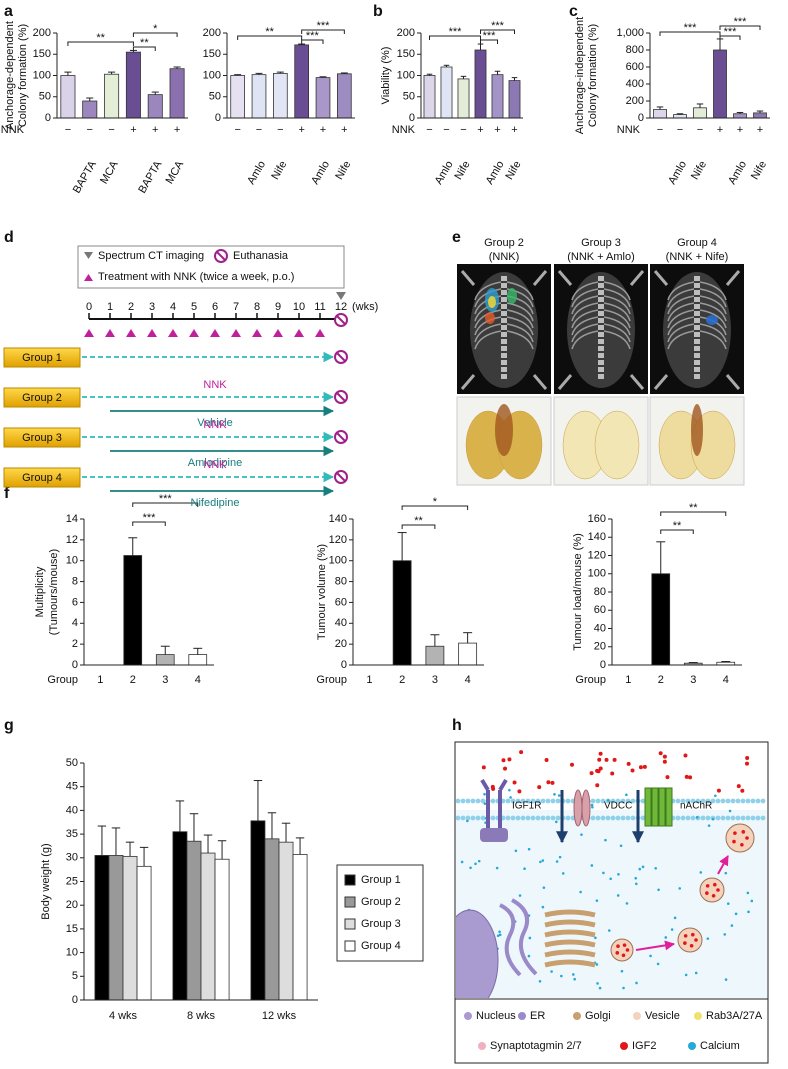  What do you see at coordinates (624, 1046) in the screenshot?
I see `legend-icon` at bounding box center [624, 1046].